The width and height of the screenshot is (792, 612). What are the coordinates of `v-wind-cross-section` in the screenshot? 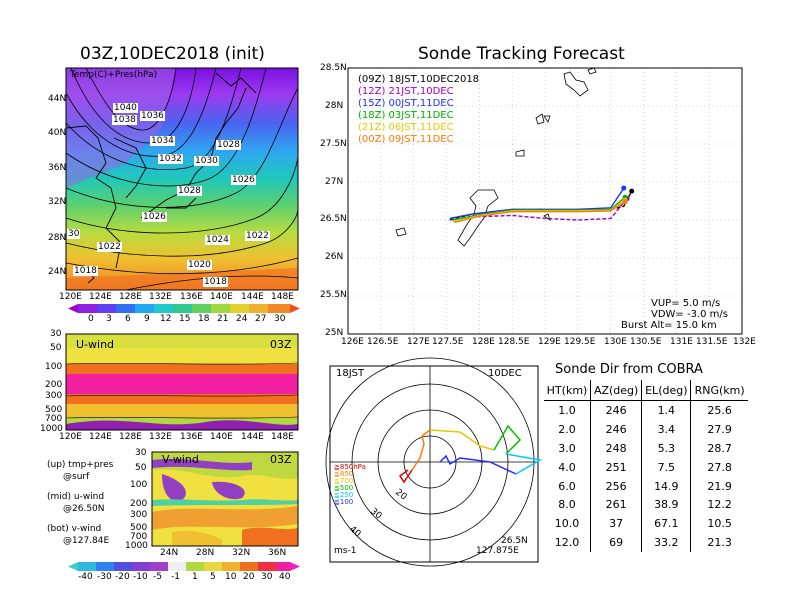 It's located at (225, 499).